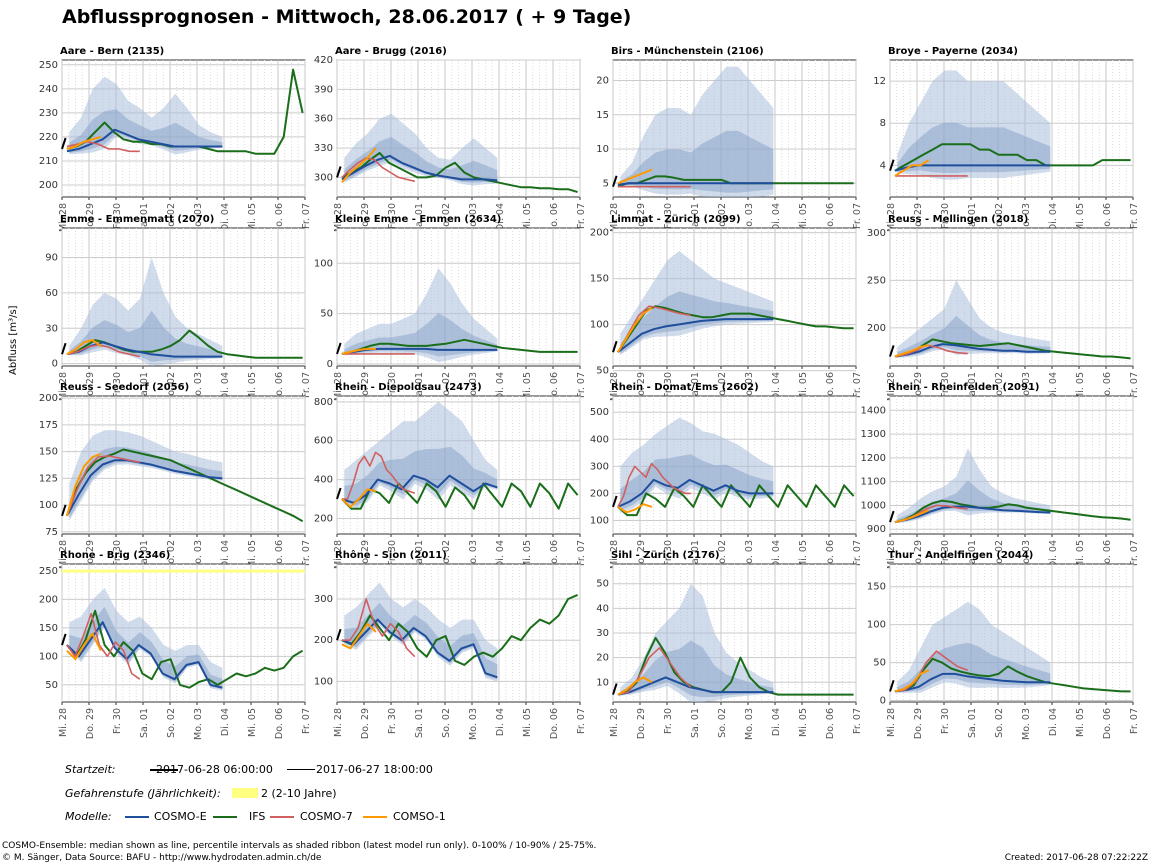 The width and height of the screenshot is (1152, 864). What do you see at coordinates (137, 817) in the screenshot?
I see `cosmo-e-swatch` at bounding box center [137, 817].